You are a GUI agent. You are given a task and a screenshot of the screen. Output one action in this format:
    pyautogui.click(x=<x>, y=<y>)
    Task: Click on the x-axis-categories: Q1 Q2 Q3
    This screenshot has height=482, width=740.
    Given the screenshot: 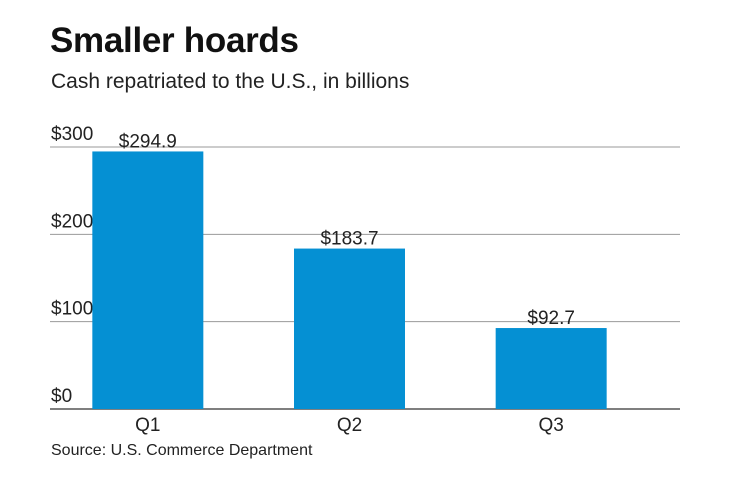 What is the action you would take?
    pyautogui.click(x=349, y=425)
    